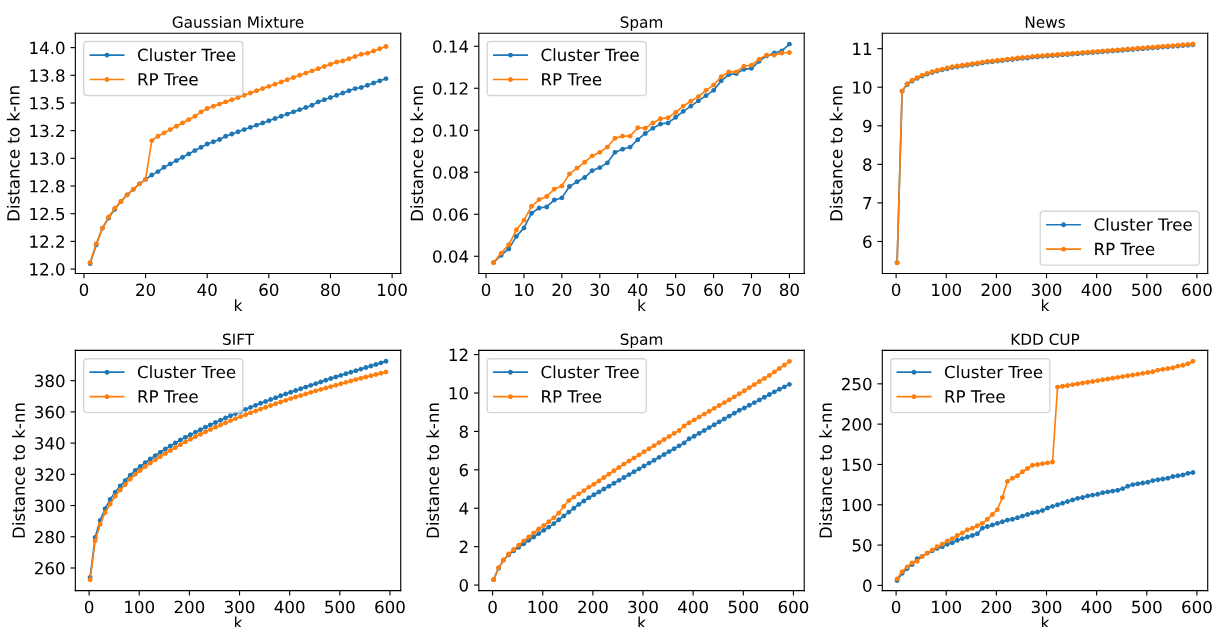 This screenshot has height=627, width=1215. Describe the element at coordinates (50, 412) in the screenshot. I see `y-tick-label: 360` at that location.